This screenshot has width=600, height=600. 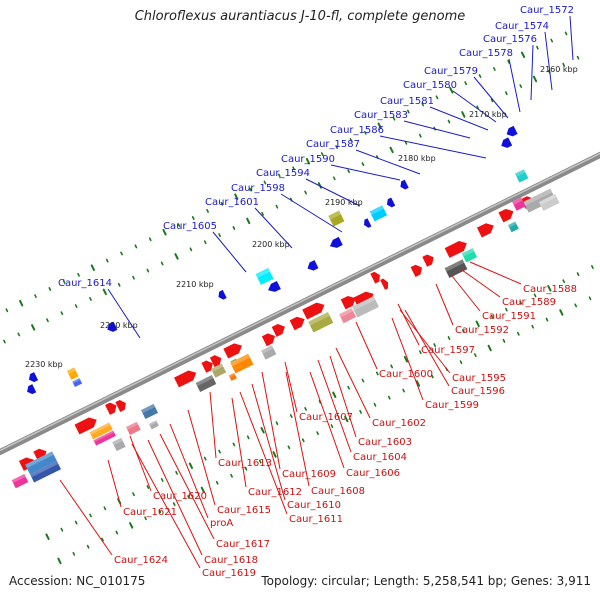 What do you see at coordinates (141, 560) in the screenshot?
I see `gene-label-lower: Caur_1624` at bounding box center [141, 560].